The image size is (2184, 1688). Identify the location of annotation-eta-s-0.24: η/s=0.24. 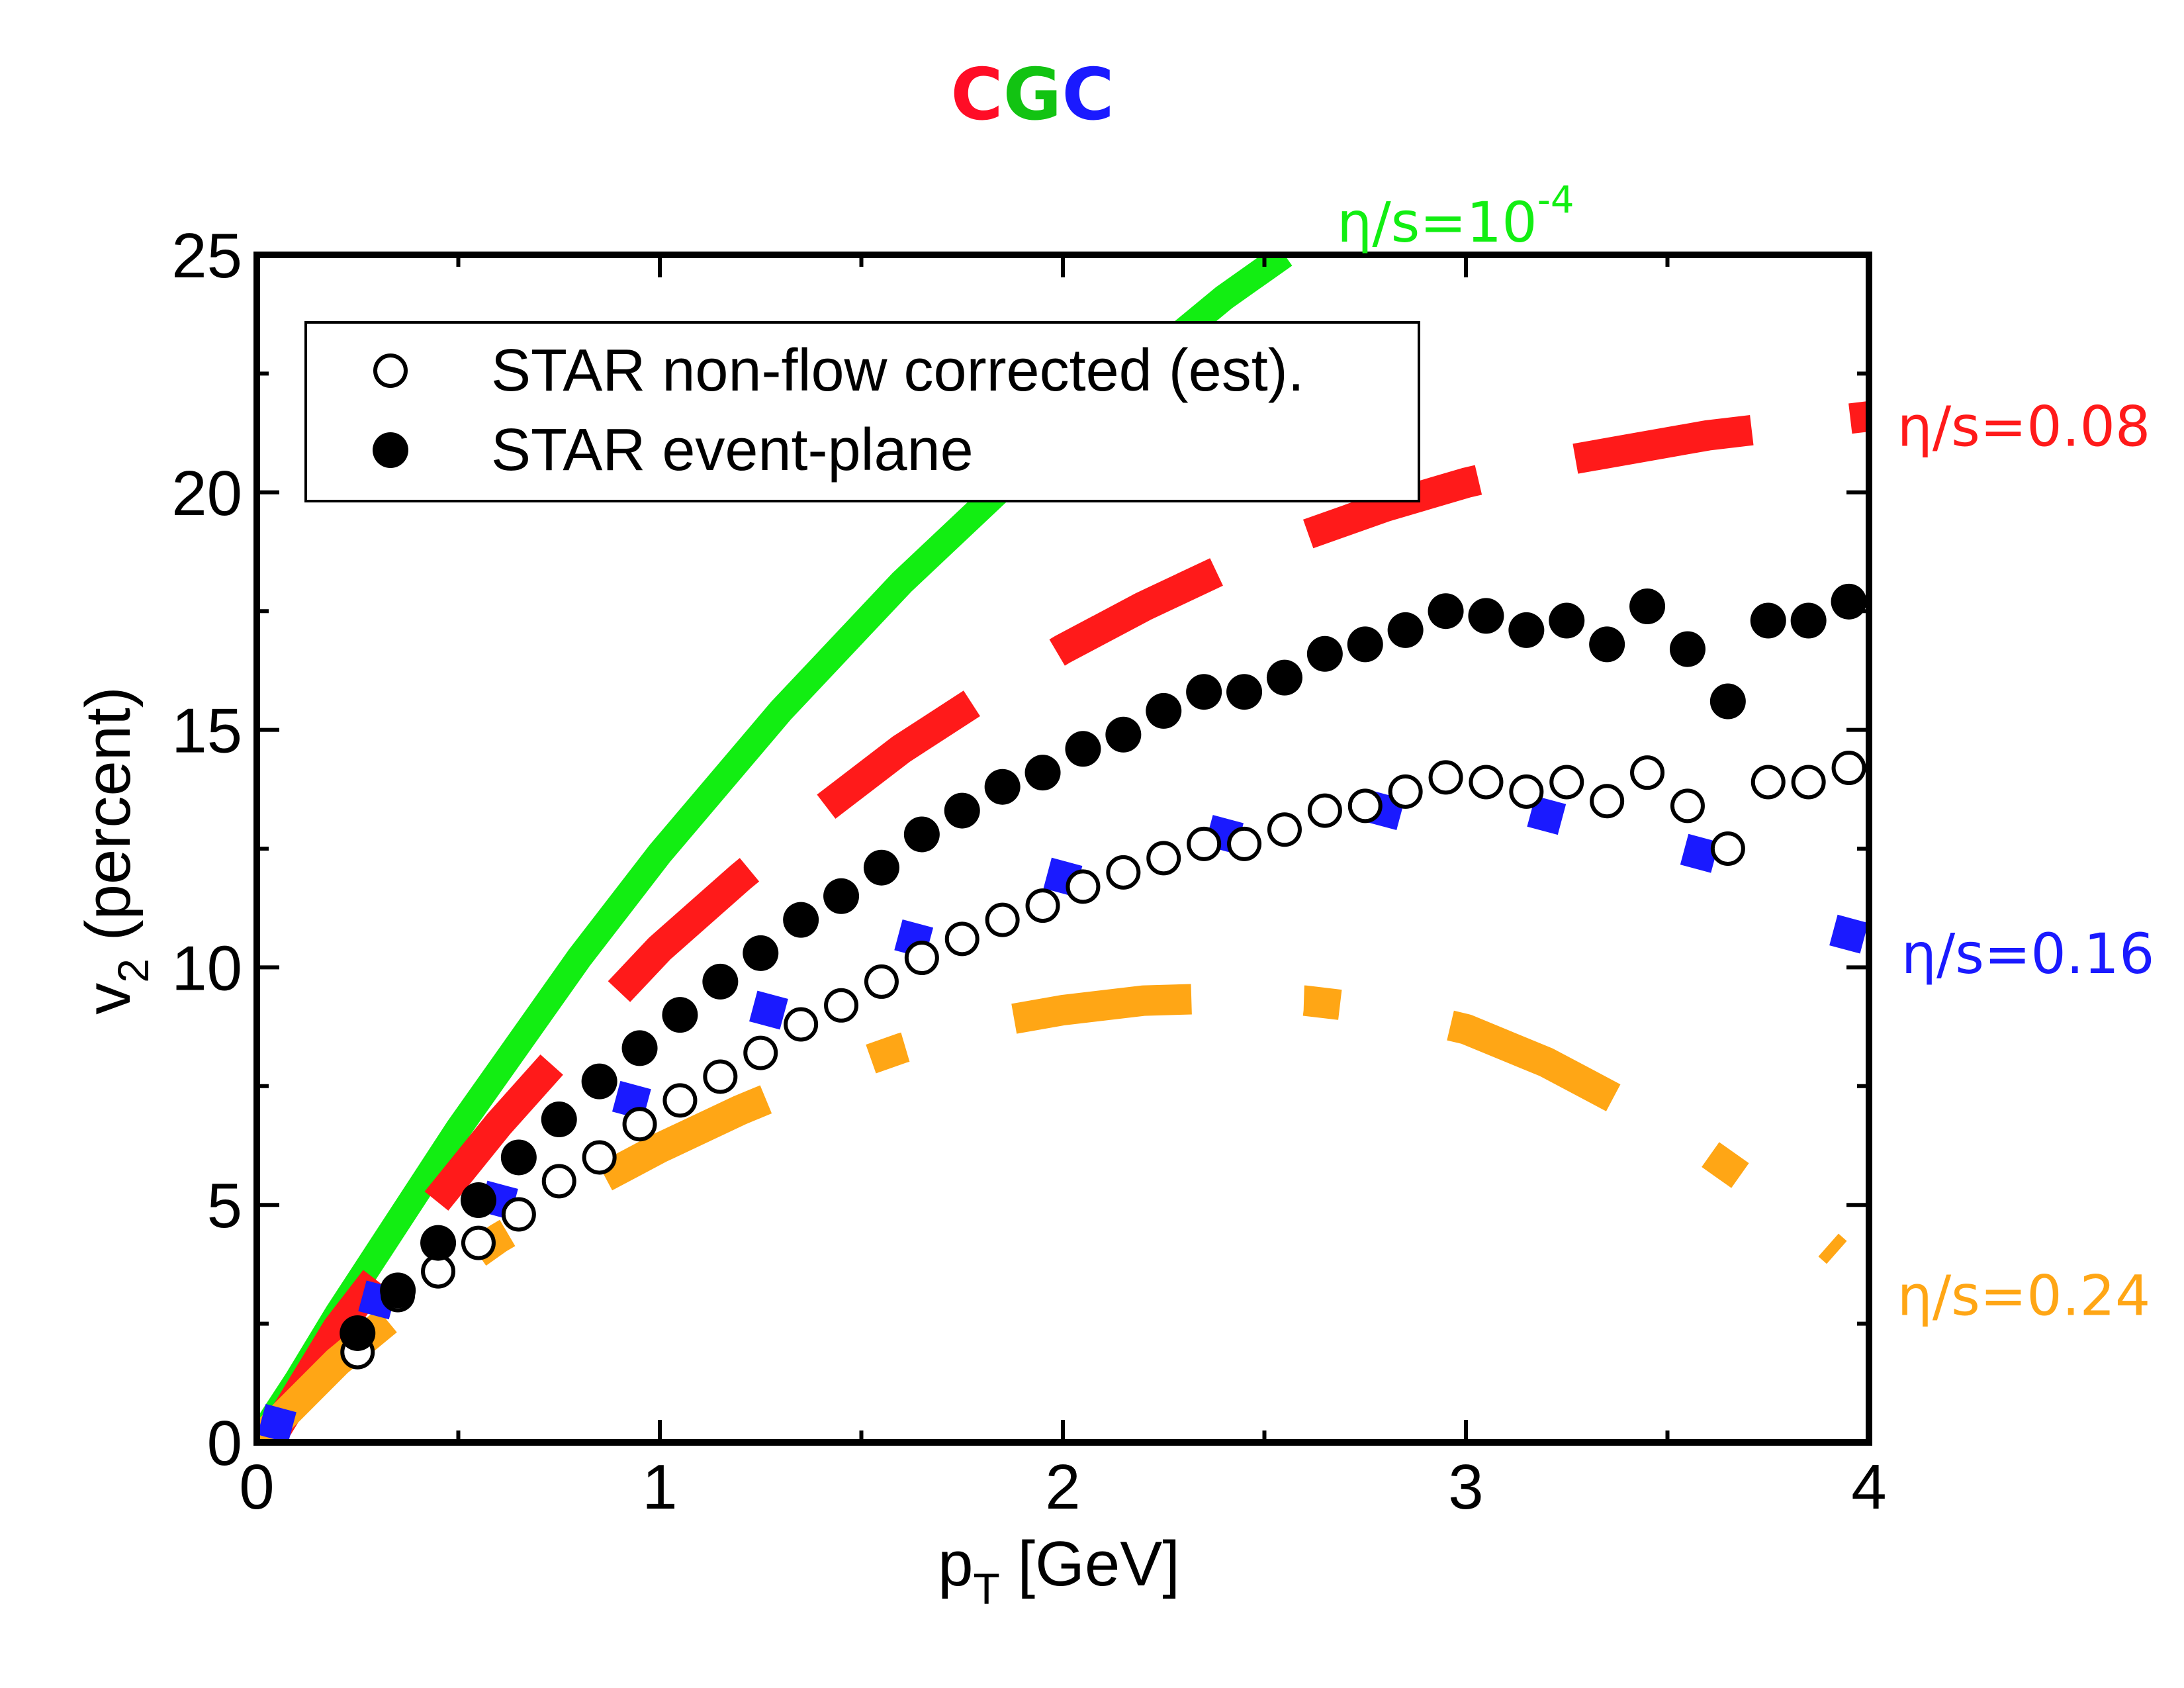
(2024, 1296).